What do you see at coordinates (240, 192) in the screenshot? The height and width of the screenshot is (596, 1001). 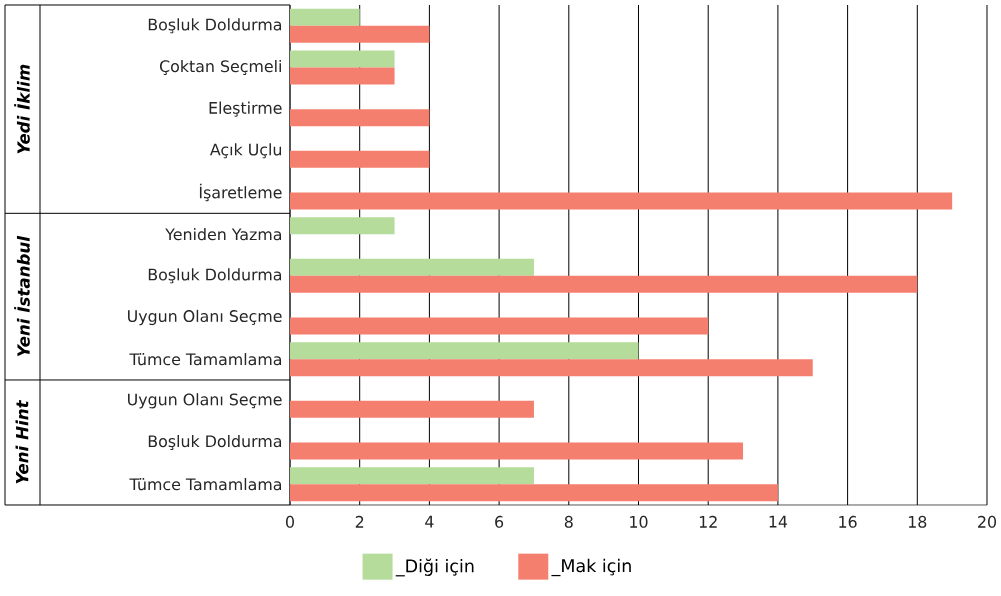 I see `y-tick-label: İşaretleme` at bounding box center [240, 192].